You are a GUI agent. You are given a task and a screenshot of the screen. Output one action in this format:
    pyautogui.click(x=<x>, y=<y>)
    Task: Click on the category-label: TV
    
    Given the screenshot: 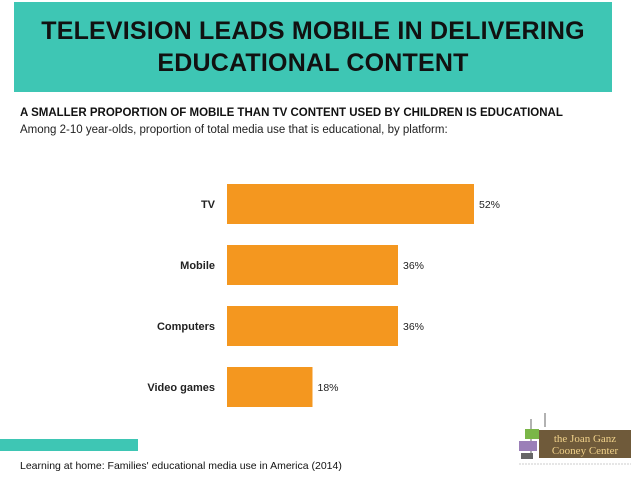 What is the action you would take?
    pyautogui.click(x=208, y=205)
    